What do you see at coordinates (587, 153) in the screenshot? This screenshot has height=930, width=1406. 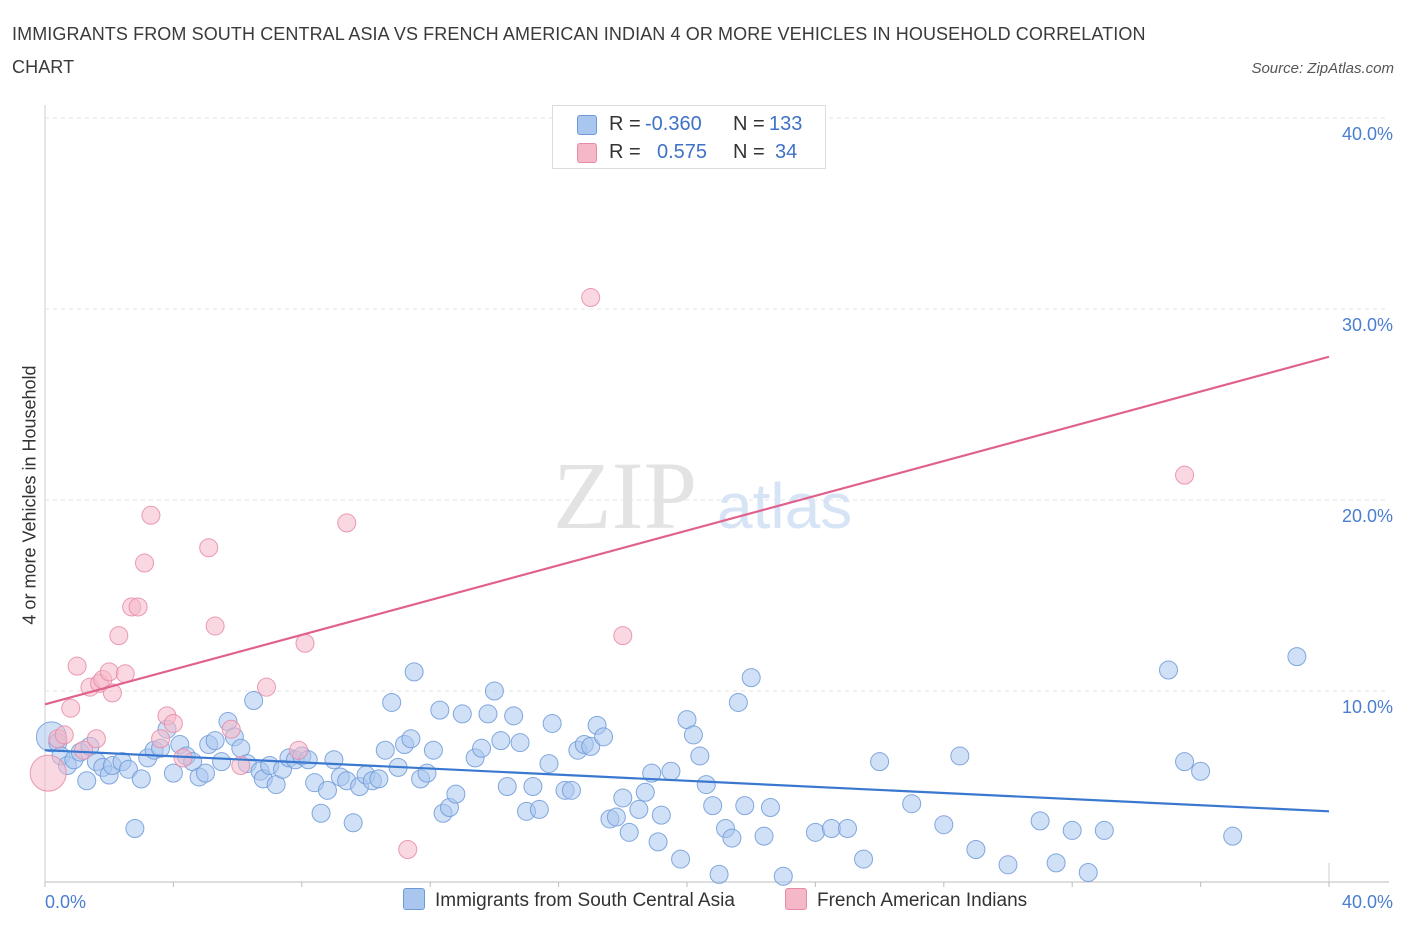 I see `legend-swatch-pink` at bounding box center [587, 153].